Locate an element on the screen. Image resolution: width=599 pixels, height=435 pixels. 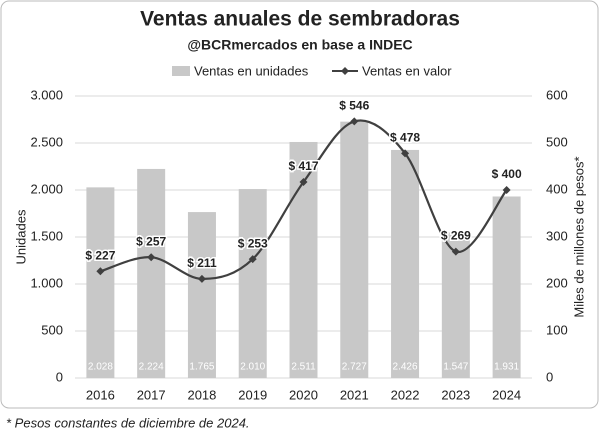
y-tick-label: 2.500 is located at coordinates (46, 141).